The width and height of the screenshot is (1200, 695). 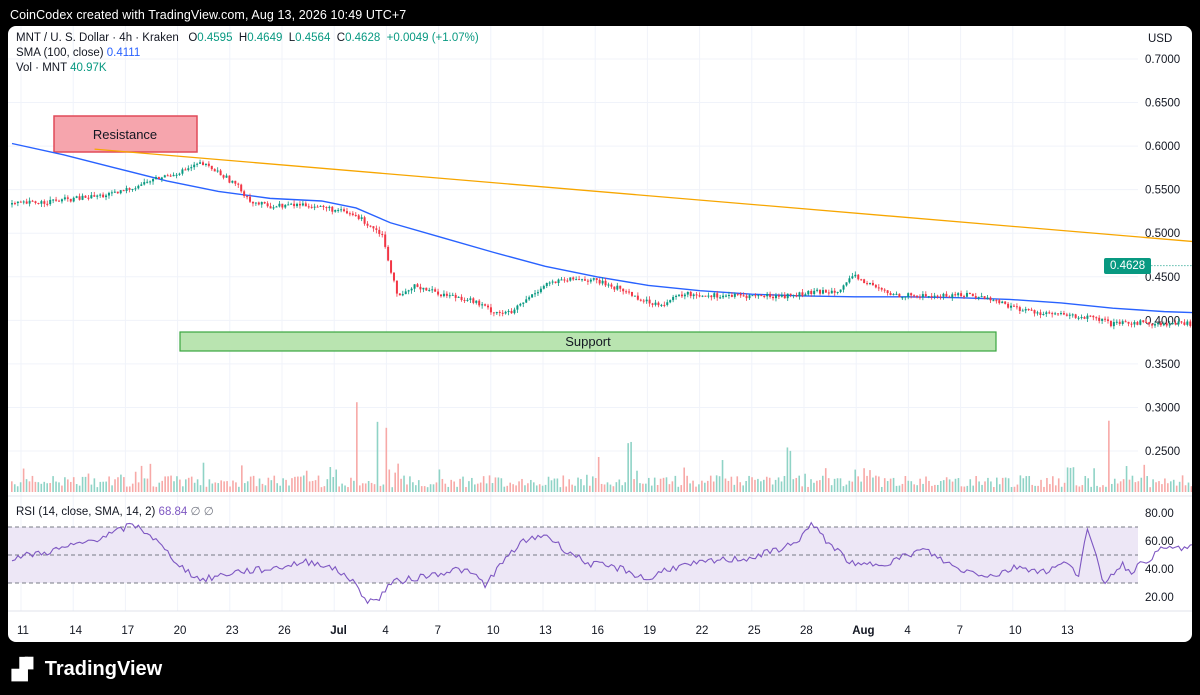 I want to click on sma-legend: SMA (100, close) 0.4111, so click(x=78, y=53).